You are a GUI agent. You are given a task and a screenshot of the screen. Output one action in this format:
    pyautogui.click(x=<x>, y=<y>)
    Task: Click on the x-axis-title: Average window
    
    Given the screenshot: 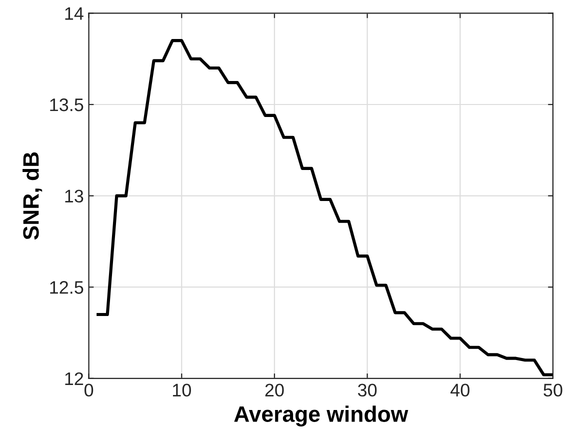 What is the action you would take?
    pyautogui.click(x=321, y=416)
    